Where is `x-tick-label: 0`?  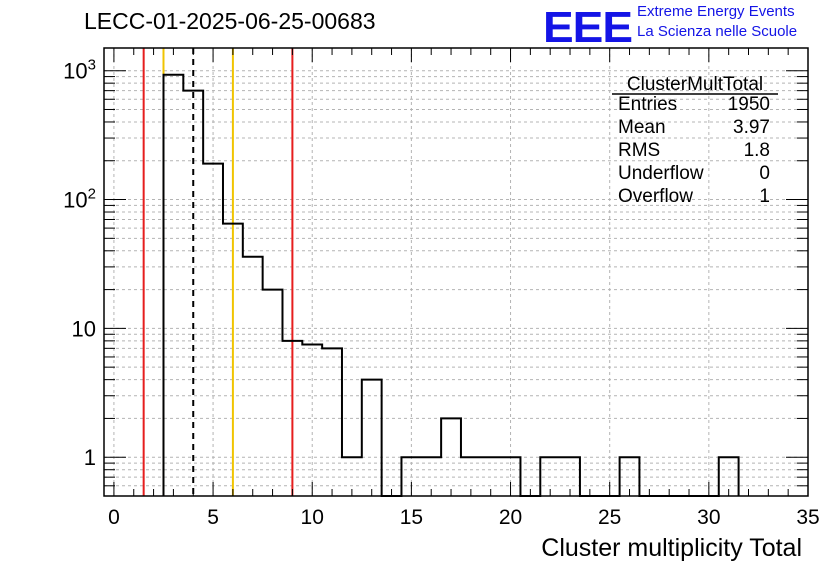 x-tick-label: 0 is located at coordinates (114, 517).